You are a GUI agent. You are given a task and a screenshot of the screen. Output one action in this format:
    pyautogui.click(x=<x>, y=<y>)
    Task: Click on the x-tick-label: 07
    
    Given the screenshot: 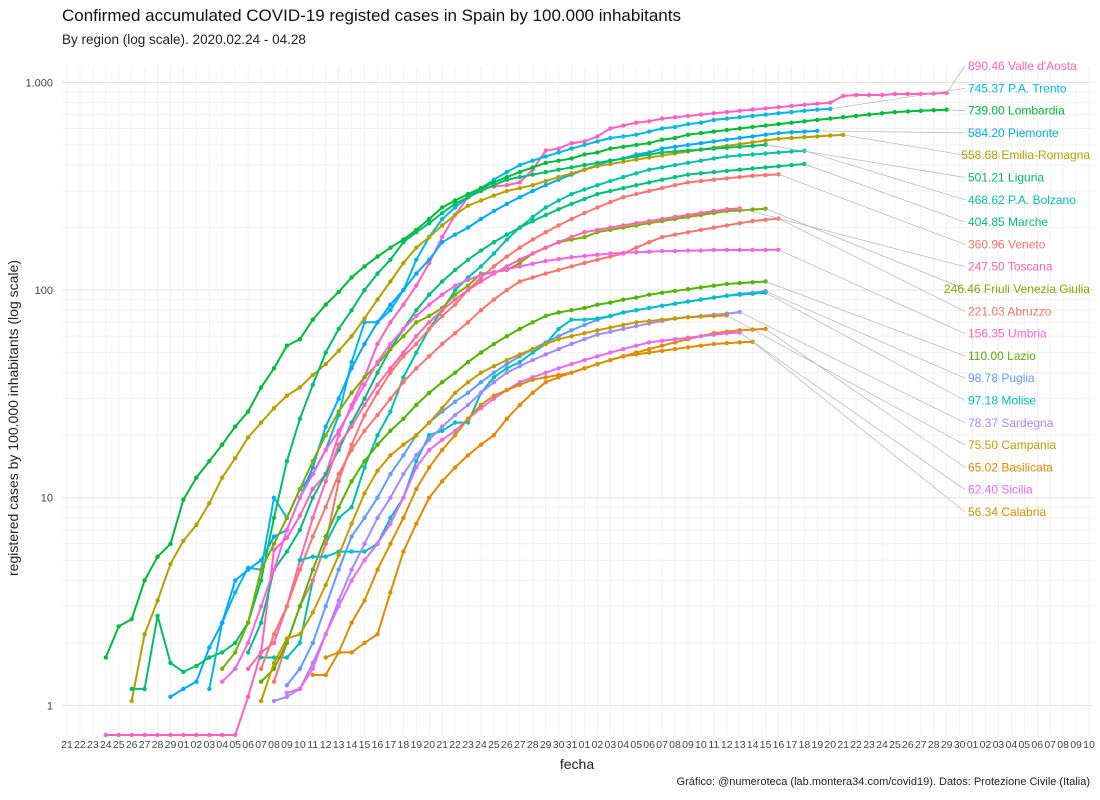 What is the action you would take?
    pyautogui.click(x=1050, y=745)
    